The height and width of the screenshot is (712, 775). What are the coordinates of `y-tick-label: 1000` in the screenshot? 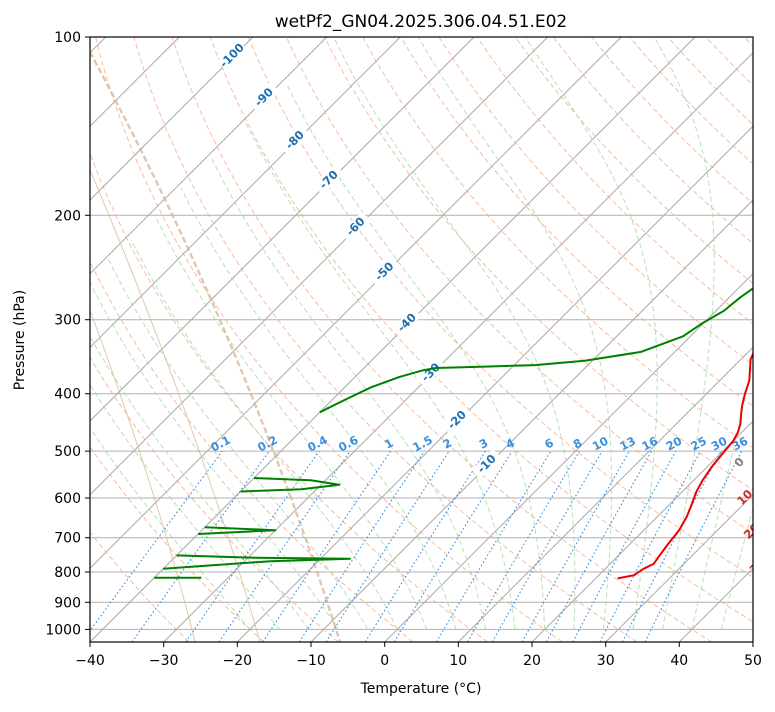 It's located at (63, 630).